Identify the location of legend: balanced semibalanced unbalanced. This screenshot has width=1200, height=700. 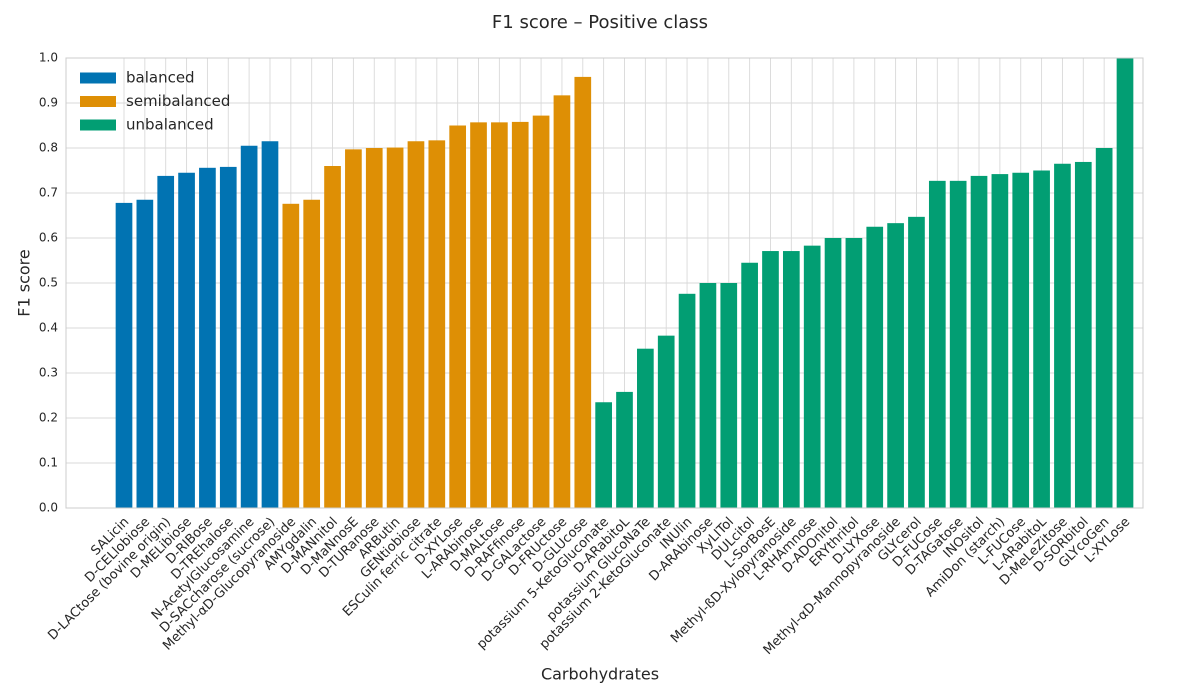
(155, 101).